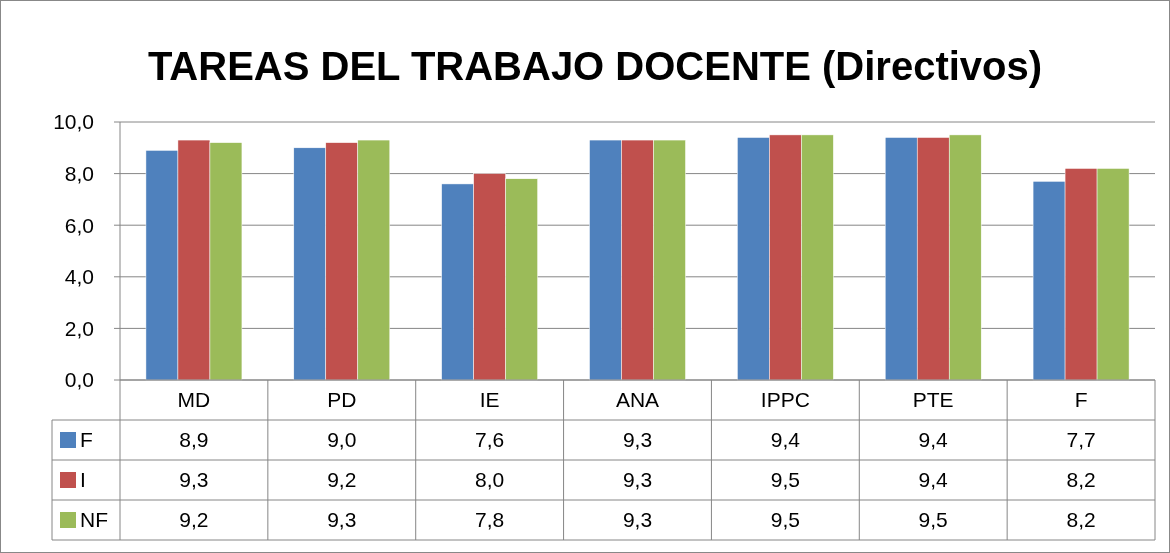 The width and height of the screenshot is (1170, 553). Describe the element at coordinates (490, 480) in the screenshot. I see `data-label: 8,0` at that location.